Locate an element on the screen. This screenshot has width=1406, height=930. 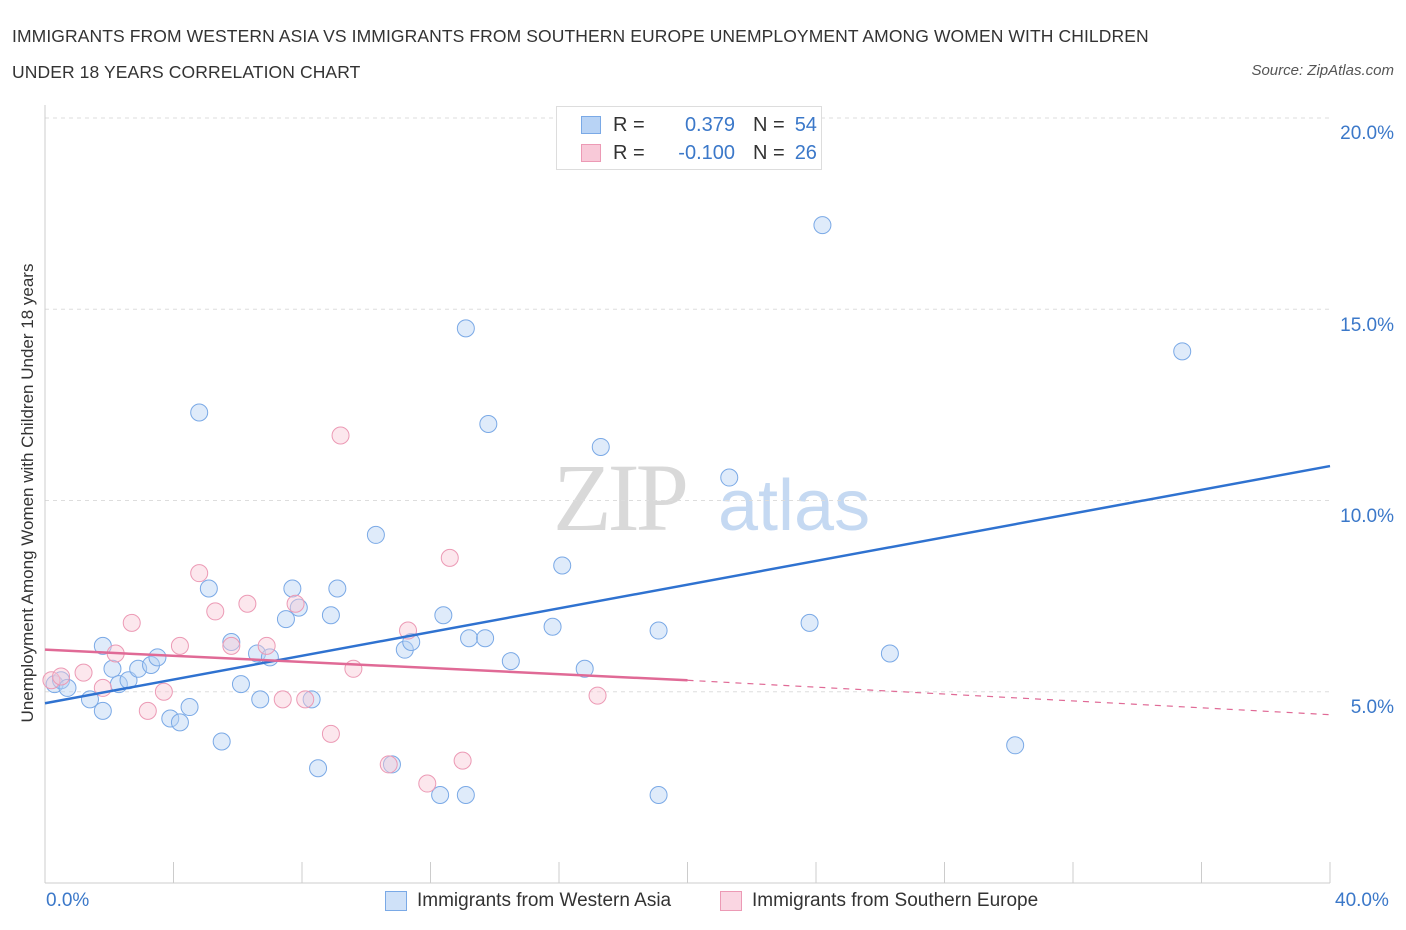
series-legend-item-southern-europe: Immigrants from Southern Europe is located at coordinates (879, 901).